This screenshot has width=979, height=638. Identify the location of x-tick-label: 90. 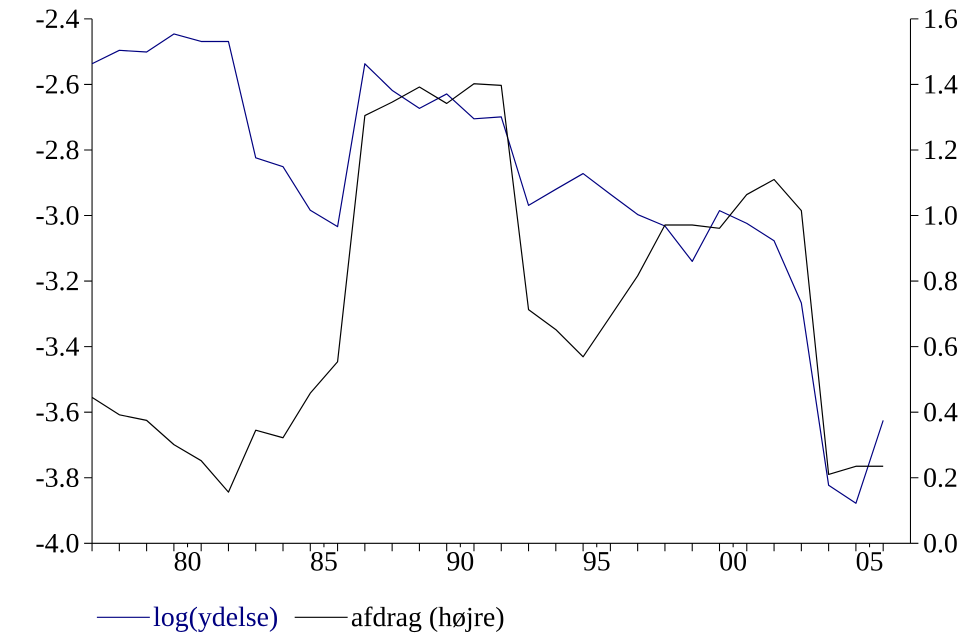
(460, 561).